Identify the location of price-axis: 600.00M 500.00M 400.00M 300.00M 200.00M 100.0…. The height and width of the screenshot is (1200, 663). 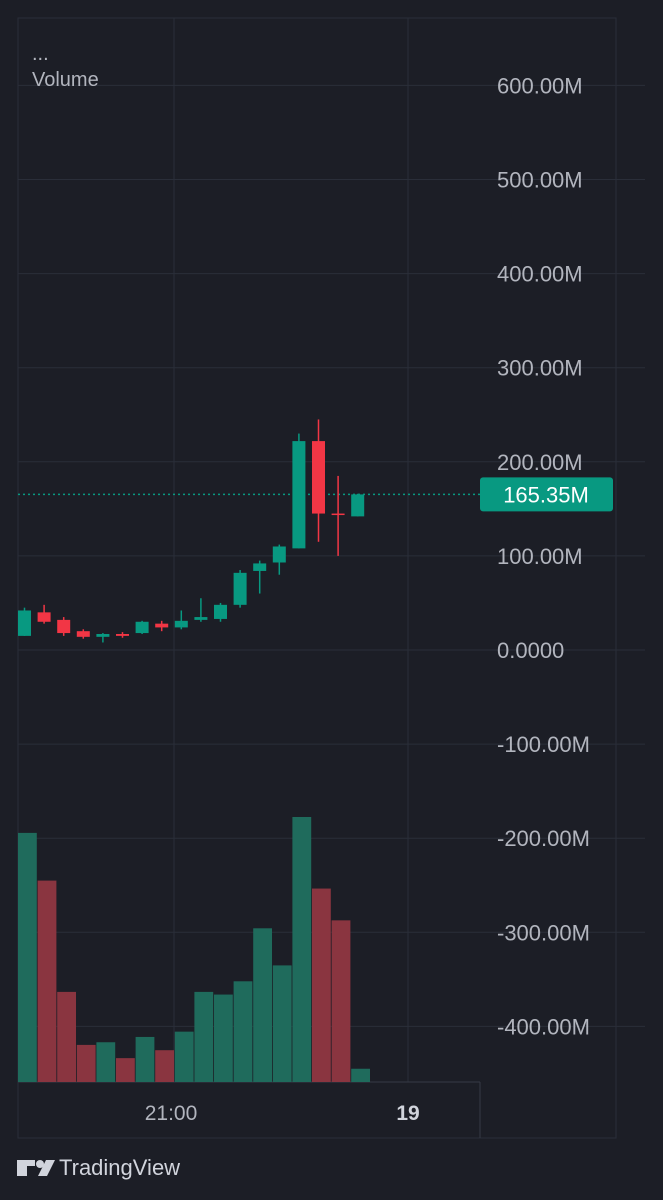
(543, 556).